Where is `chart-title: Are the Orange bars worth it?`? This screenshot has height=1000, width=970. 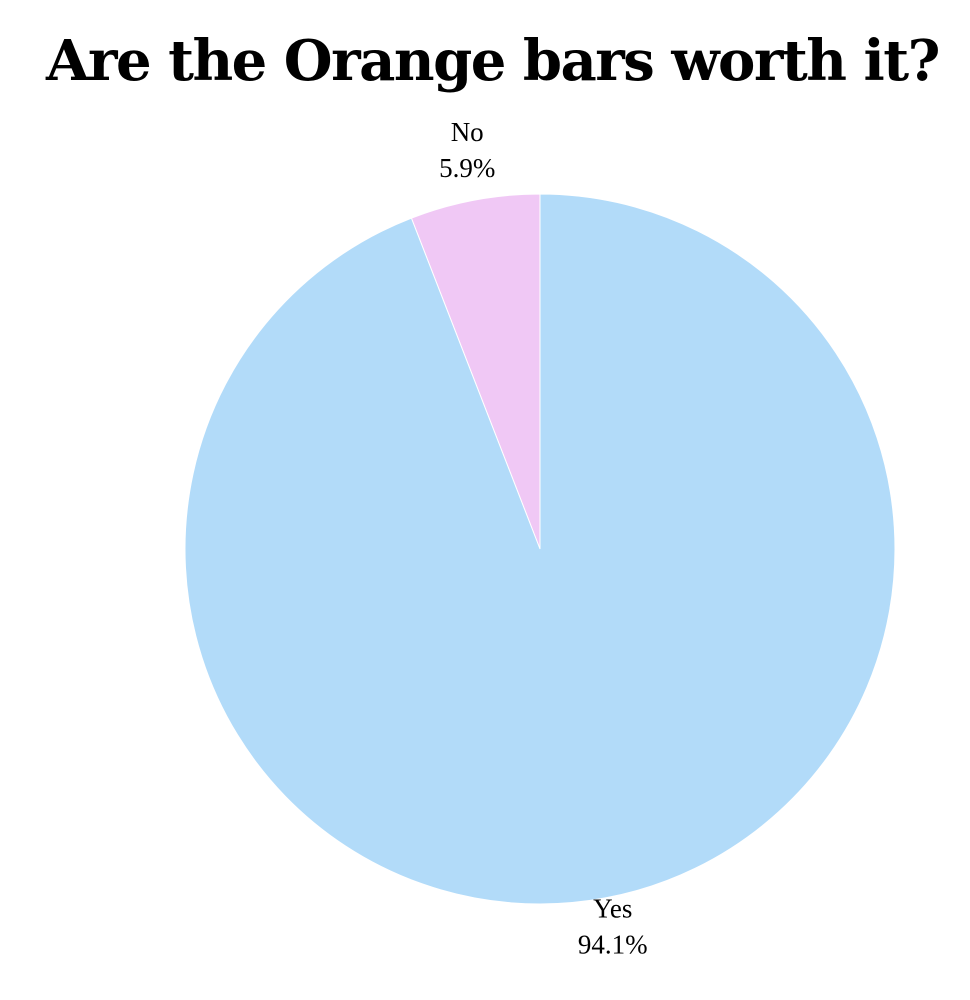
chart-title: Are the Orange bars worth it? is located at coordinates (493, 61).